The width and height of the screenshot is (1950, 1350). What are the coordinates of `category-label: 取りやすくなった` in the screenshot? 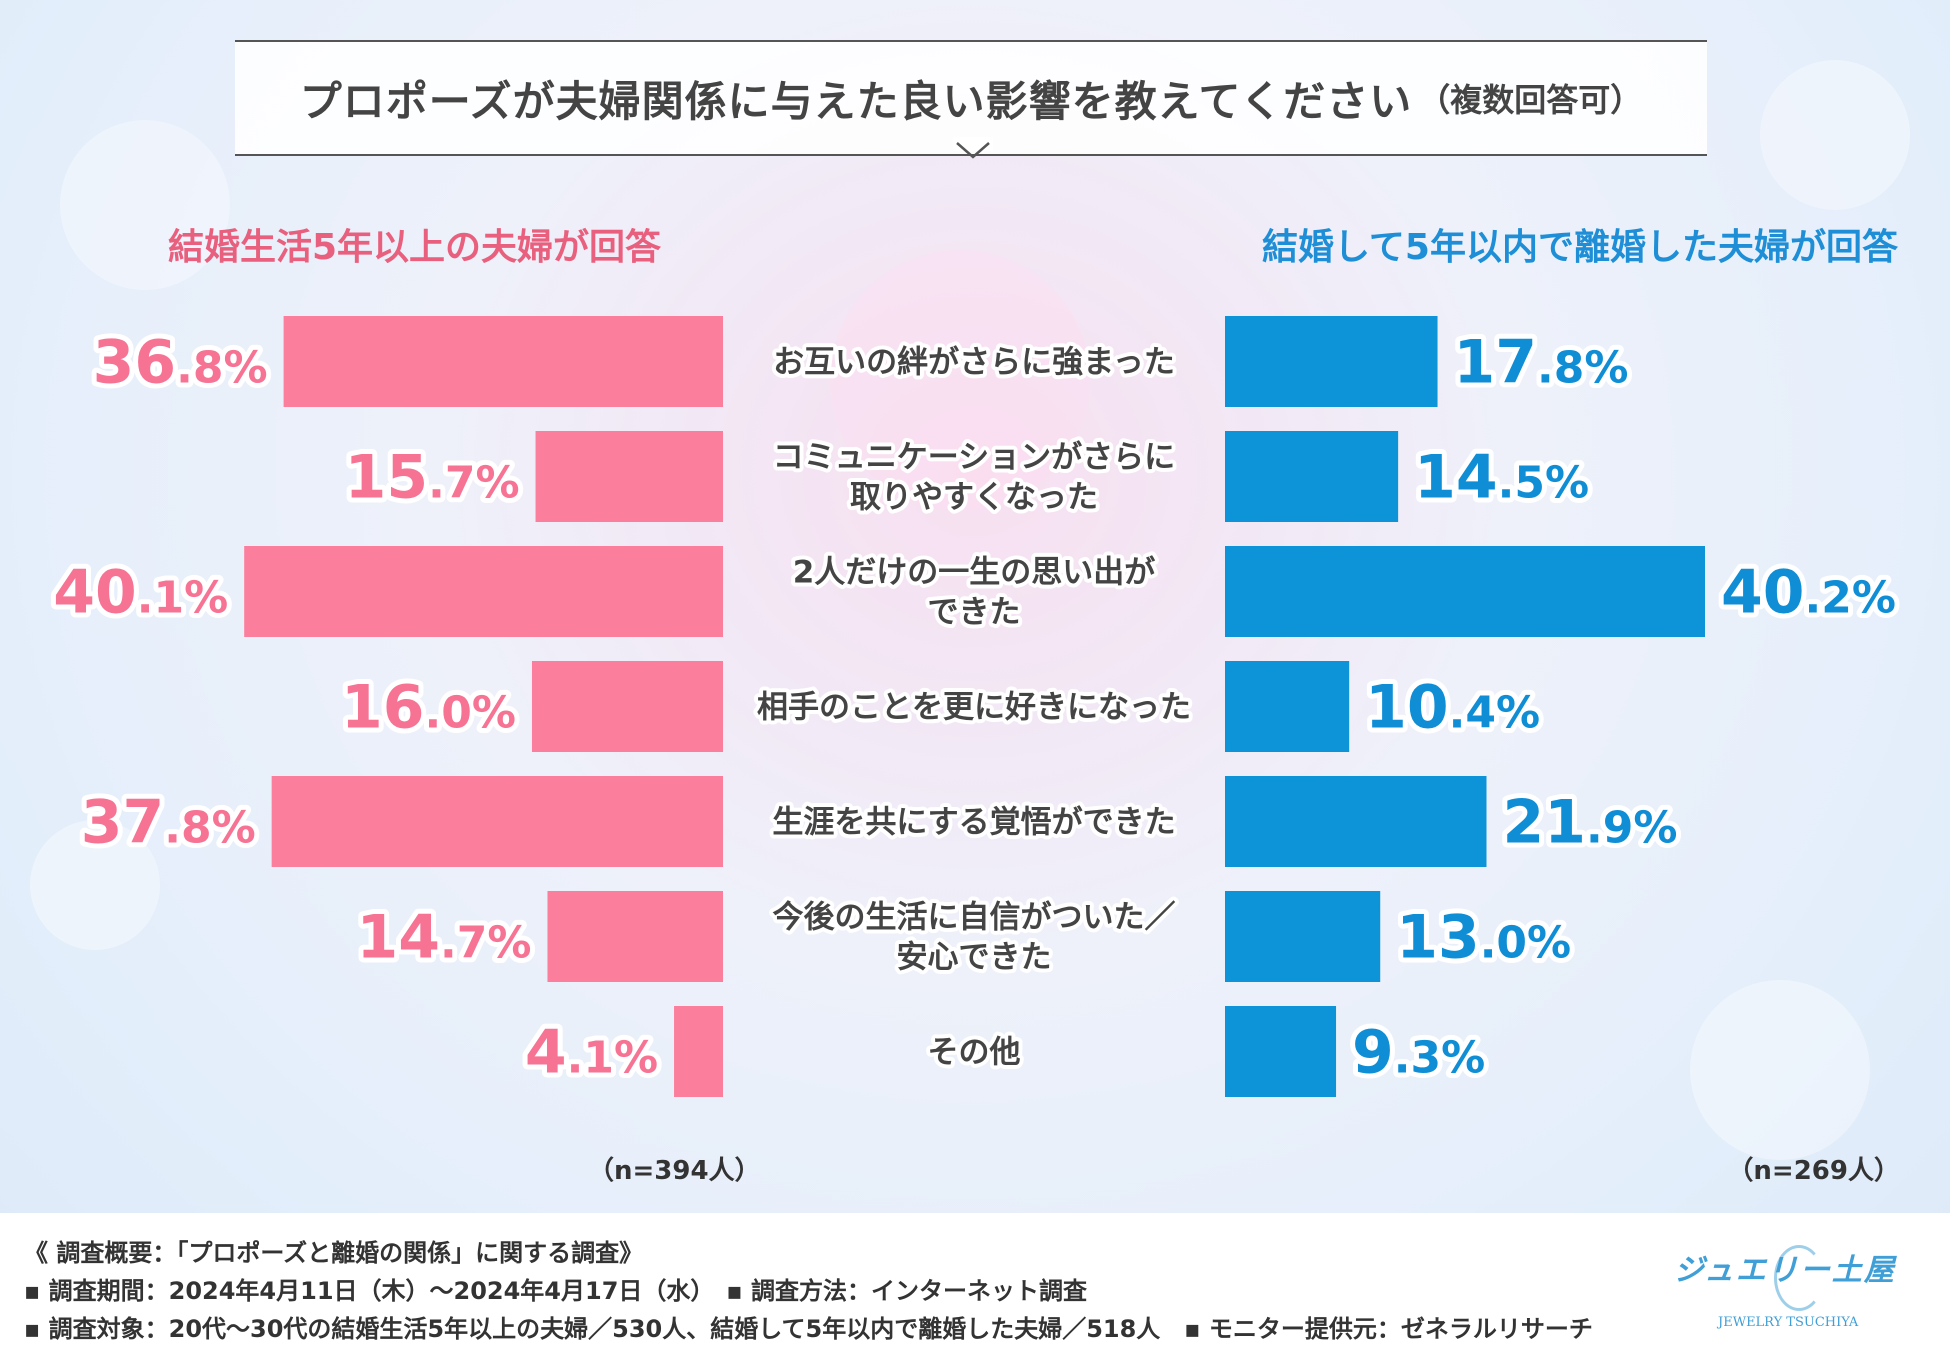 It's located at (974, 498).